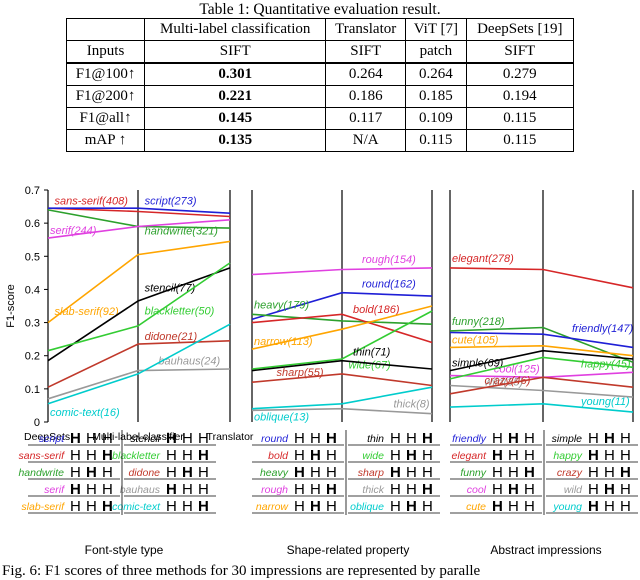  I want to click on table-cell-best: 0.301, so click(235, 74).